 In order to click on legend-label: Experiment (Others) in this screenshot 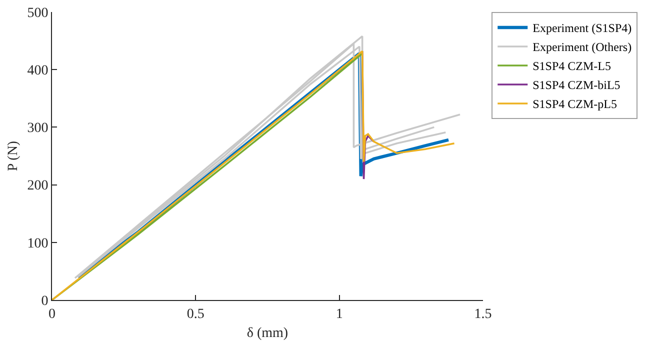, I will do `click(582, 47)`.